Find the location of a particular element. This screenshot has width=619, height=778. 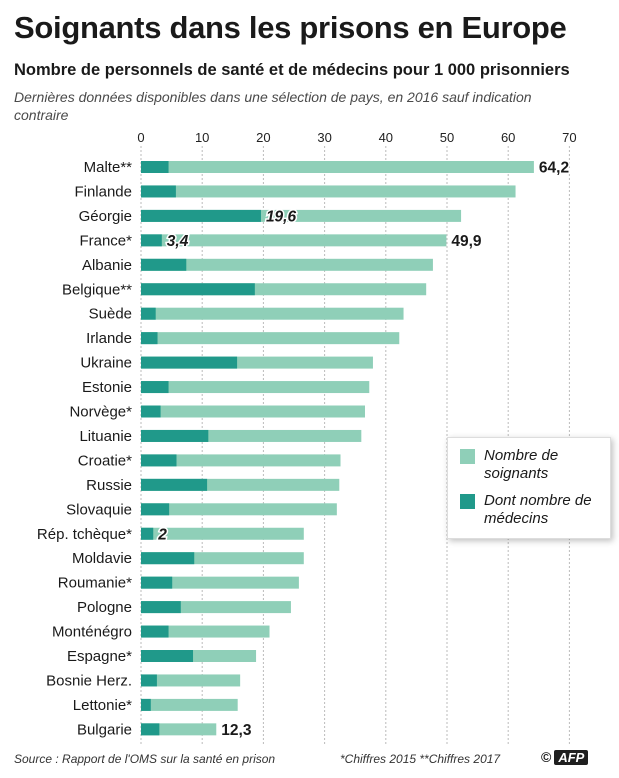

copyright-symbol: © is located at coordinates (546, 757).